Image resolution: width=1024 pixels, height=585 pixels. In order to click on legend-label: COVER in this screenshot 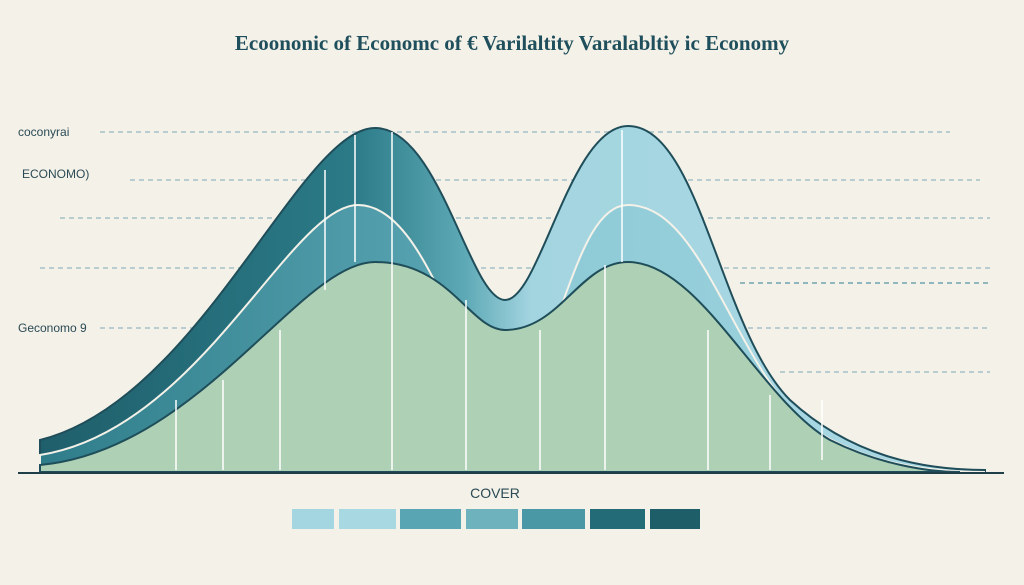, I will do `click(495, 493)`.